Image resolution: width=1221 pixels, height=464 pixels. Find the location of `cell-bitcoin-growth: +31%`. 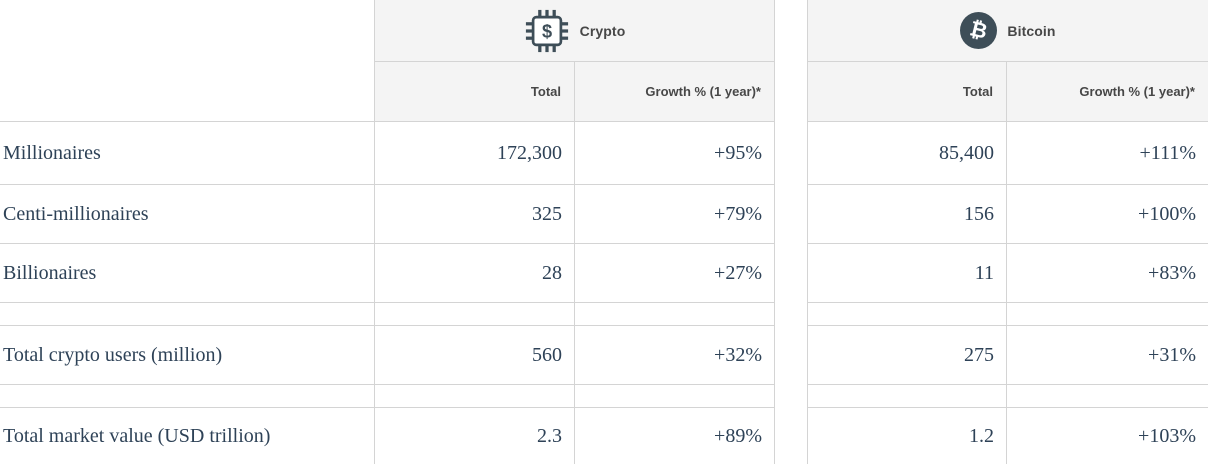

cell-bitcoin-growth: +31% is located at coordinates (1107, 355).